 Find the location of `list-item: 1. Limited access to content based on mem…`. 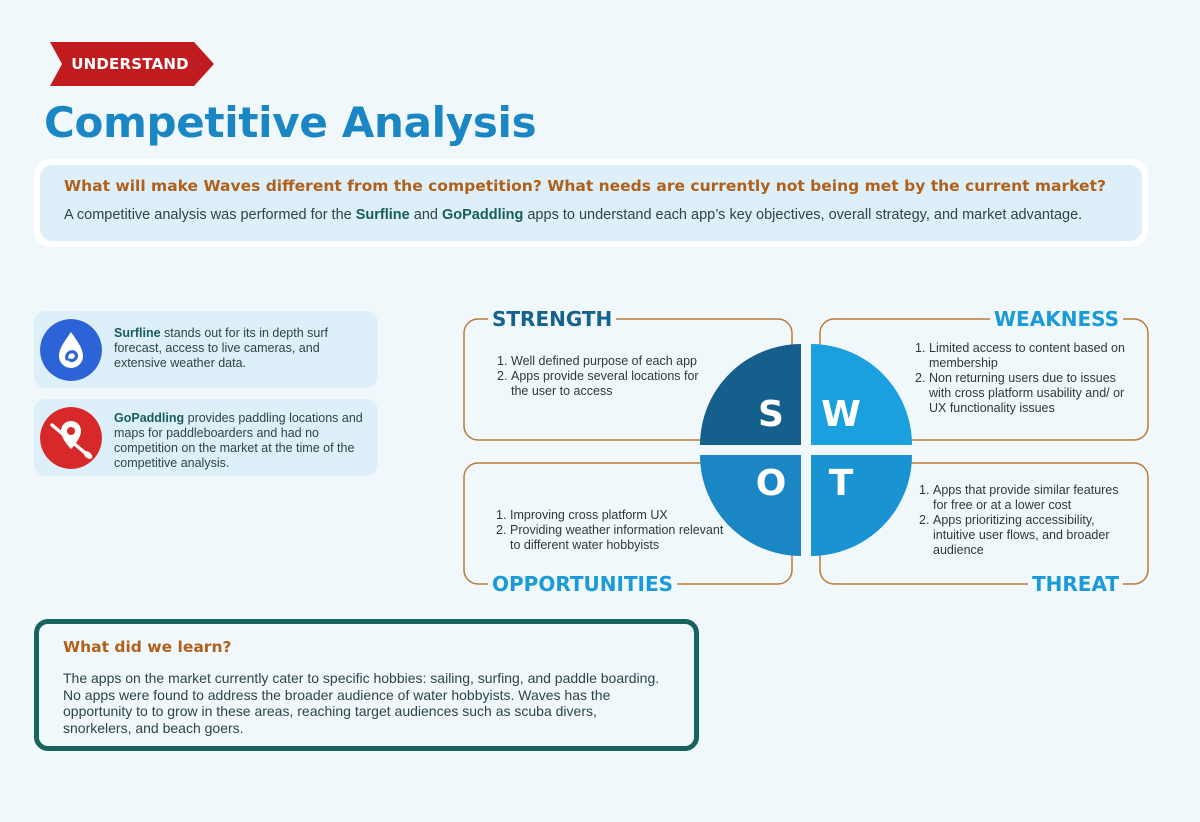

list-item: 1. Limited access to content based on mem… is located at coordinates (1020, 355).